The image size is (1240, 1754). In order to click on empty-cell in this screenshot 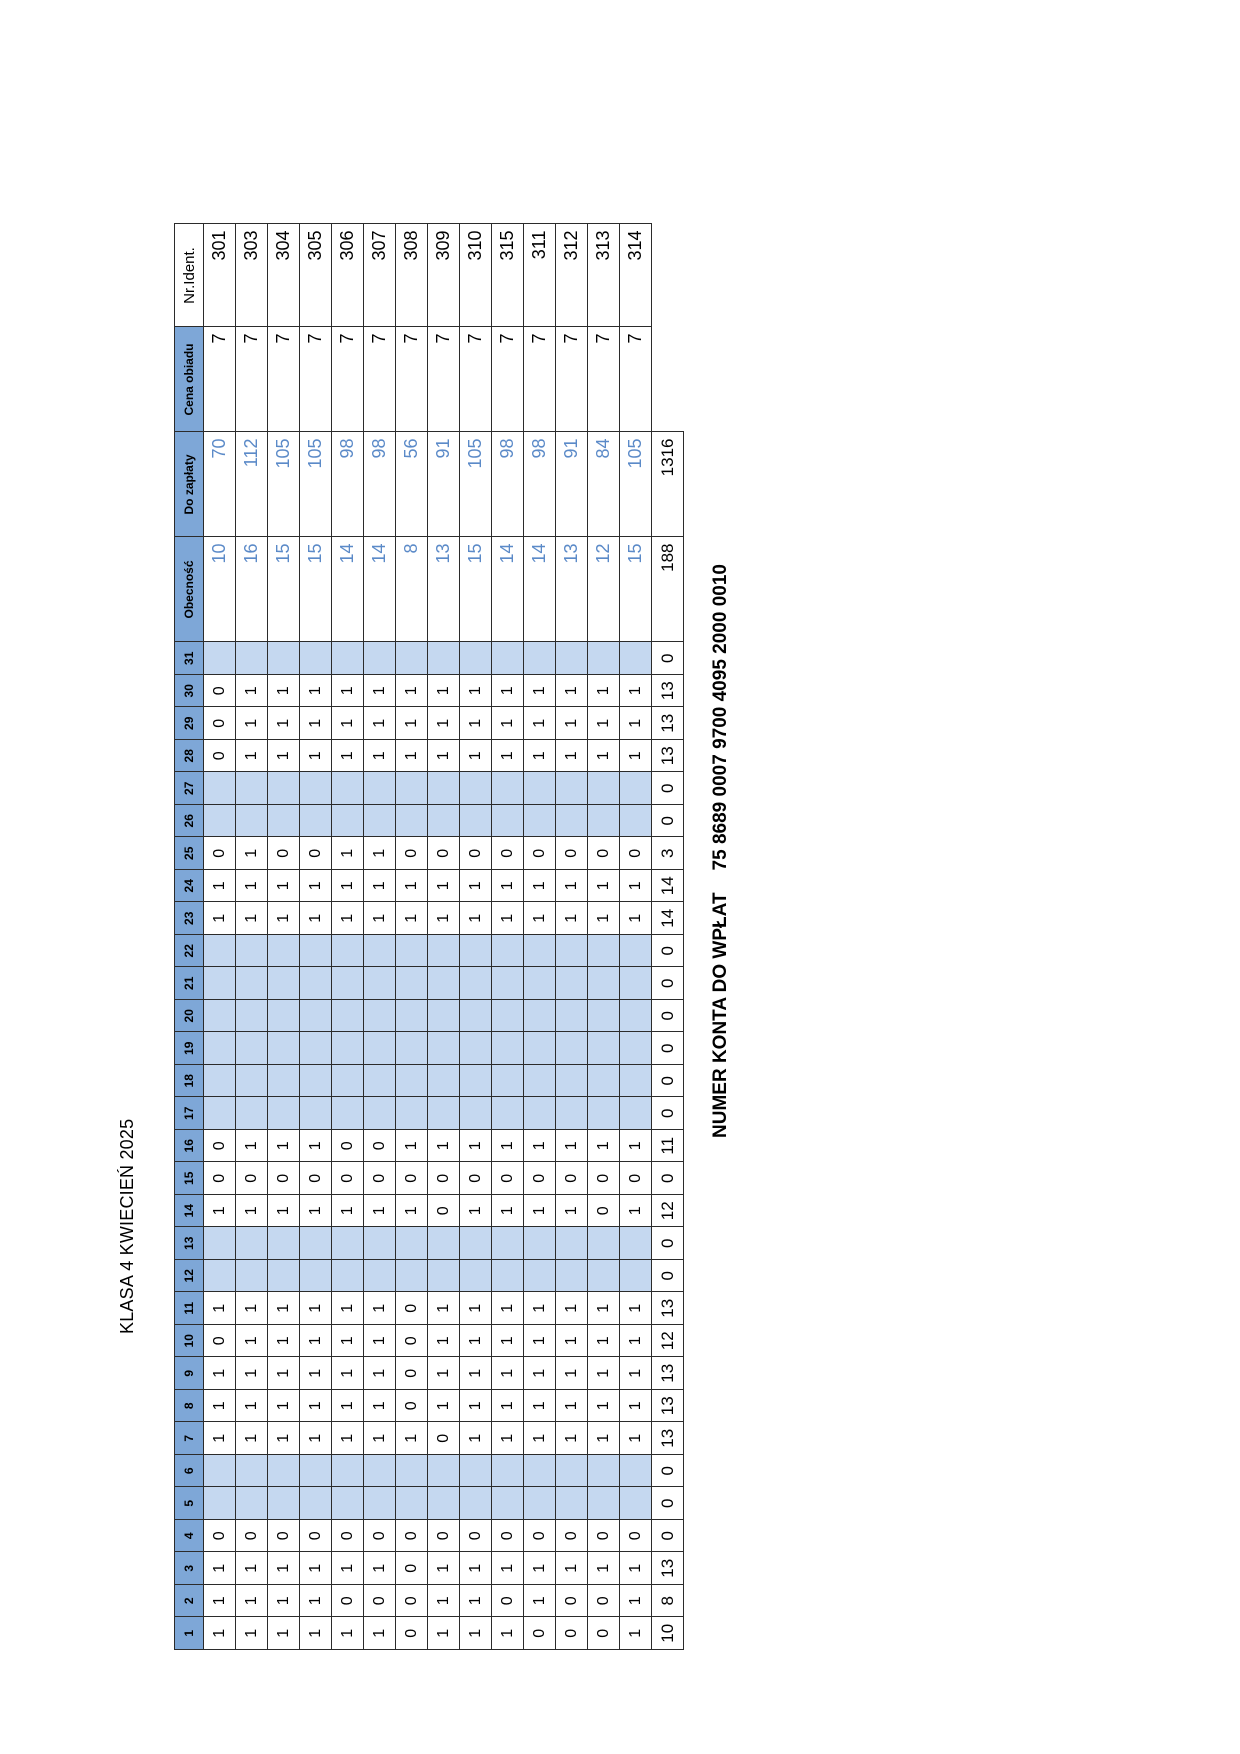, I will do `click(668, 275)`.